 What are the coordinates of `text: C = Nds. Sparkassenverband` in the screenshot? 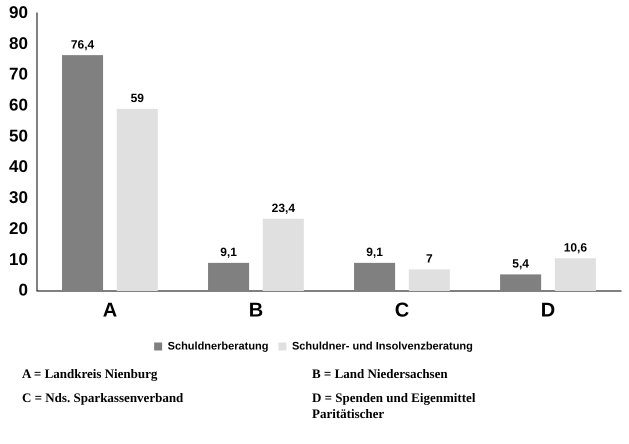 It's located at (103, 398).